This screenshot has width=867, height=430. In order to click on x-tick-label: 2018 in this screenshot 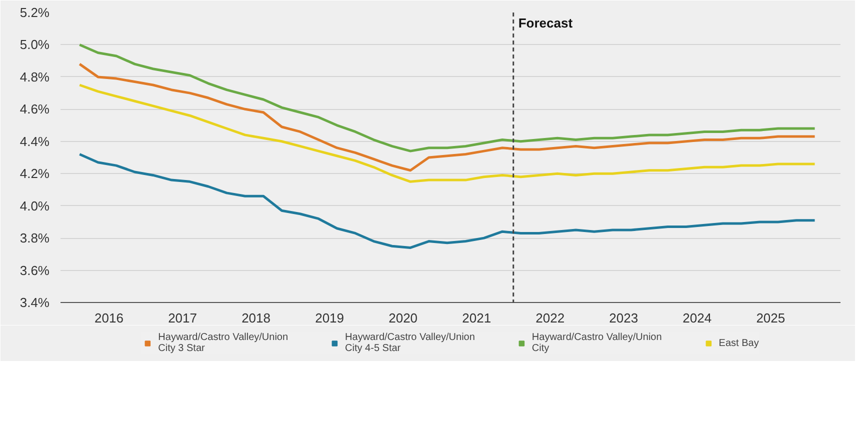, I will do `click(256, 318)`.